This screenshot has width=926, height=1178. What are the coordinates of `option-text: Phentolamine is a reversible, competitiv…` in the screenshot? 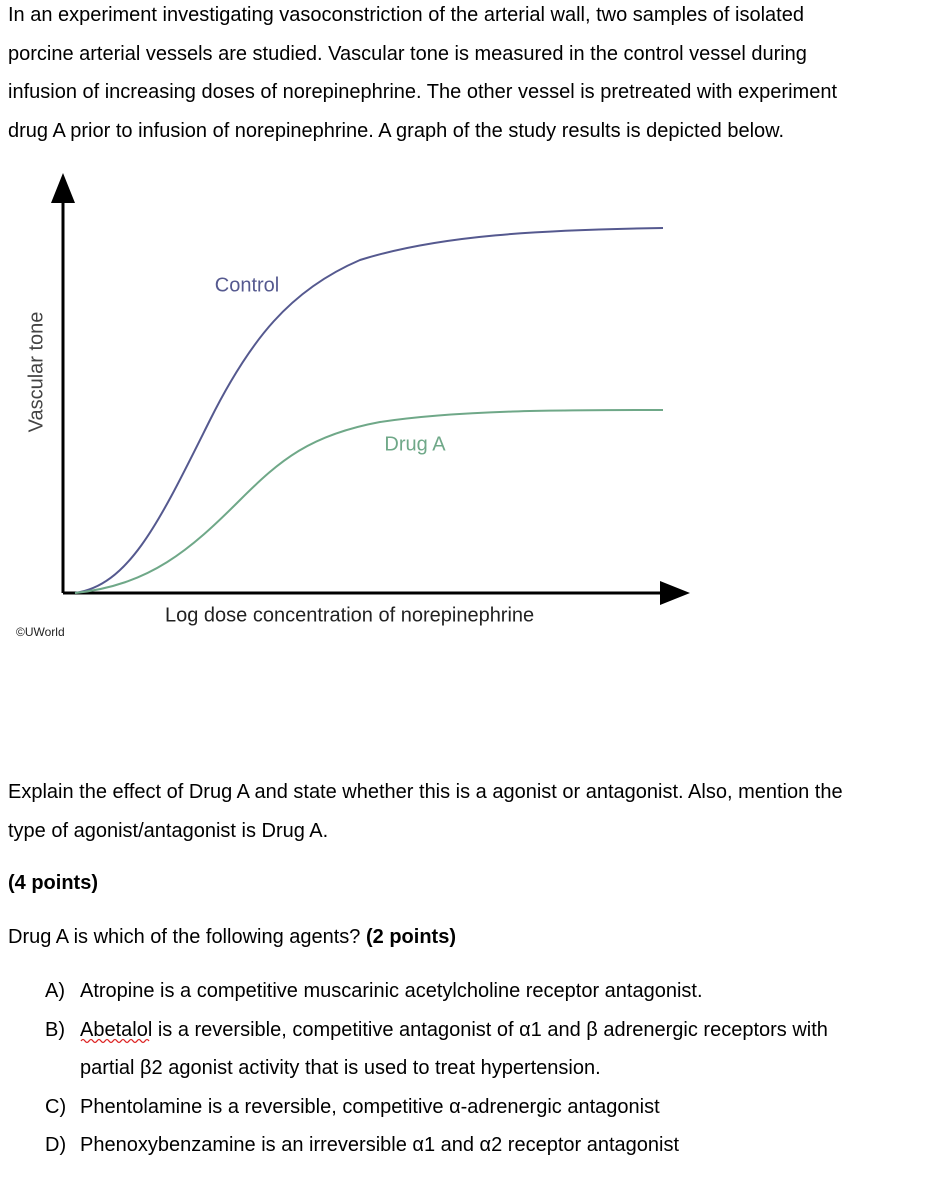 It's located at (370, 1106).